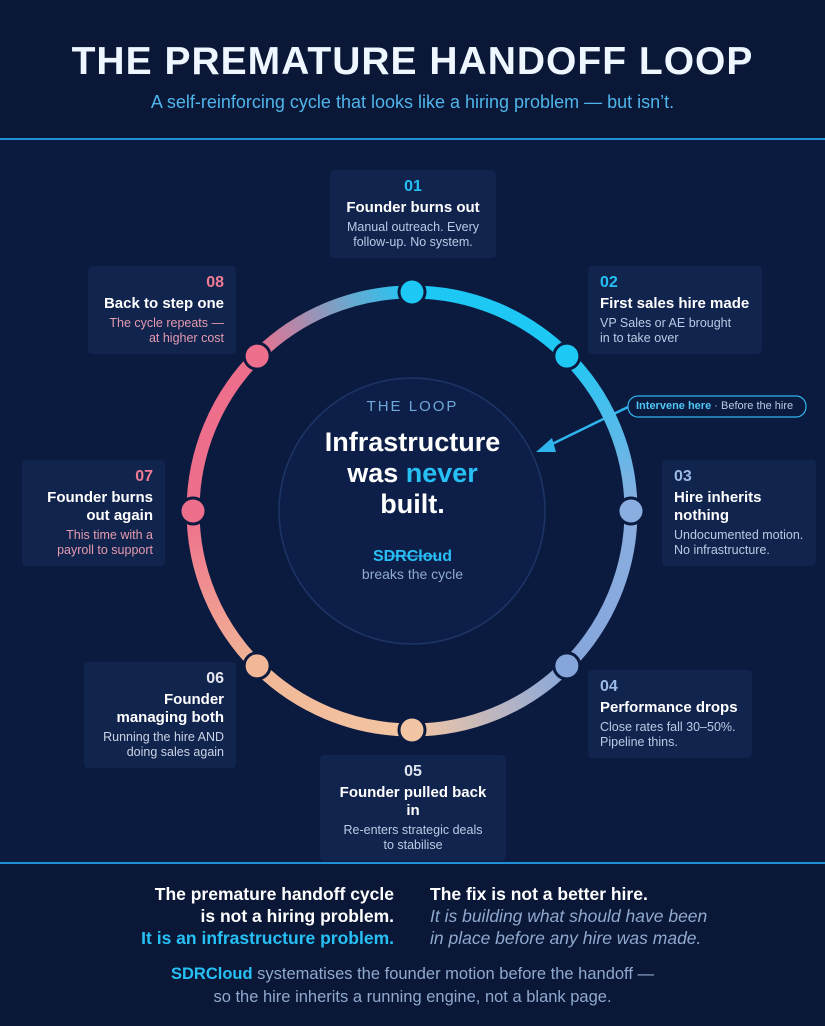 The image size is (825, 1026). I want to click on headline-highlight: never, so click(441, 473).